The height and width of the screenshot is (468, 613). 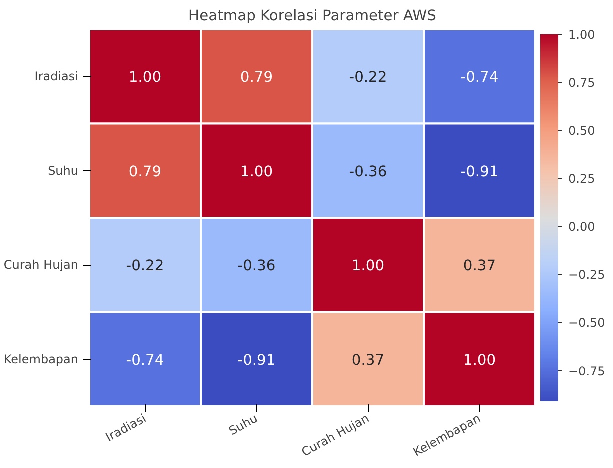 What do you see at coordinates (587, 323) in the screenshot?
I see `color-bar-label: −0.50` at bounding box center [587, 323].